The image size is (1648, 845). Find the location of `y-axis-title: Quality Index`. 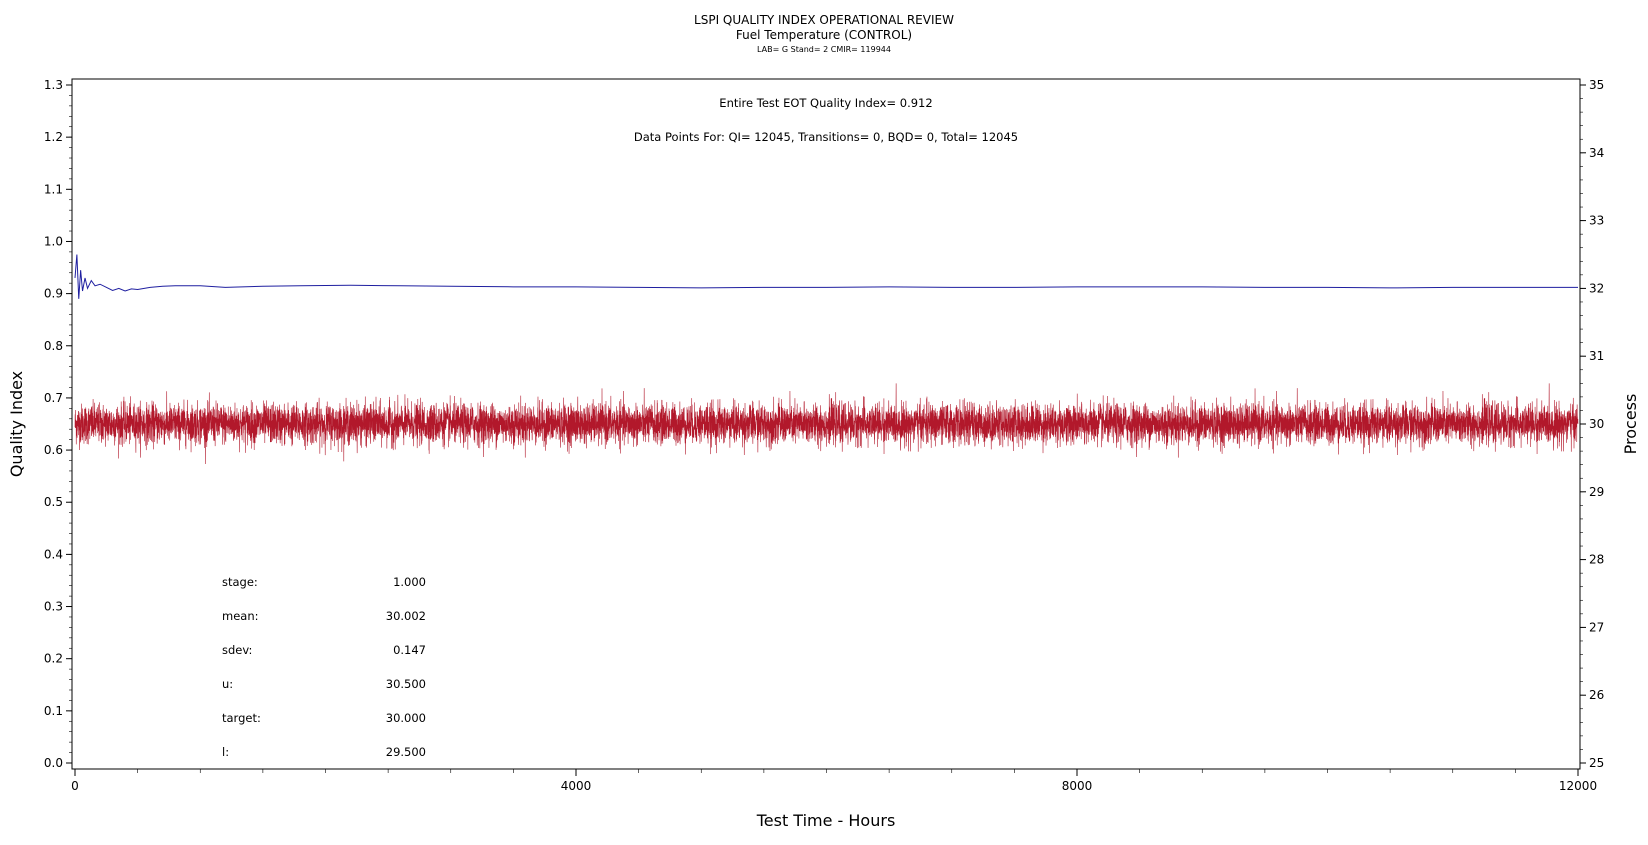

y-axis-title: Quality Index is located at coordinates (16, 424).